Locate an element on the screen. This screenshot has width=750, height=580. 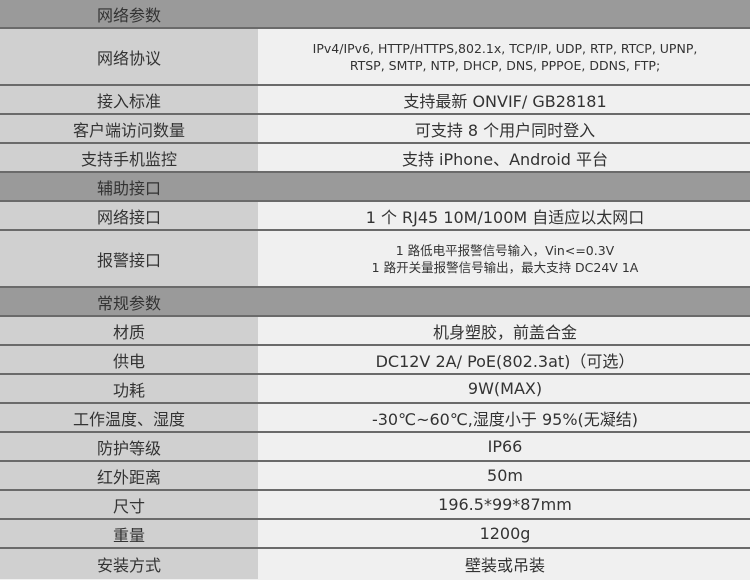
spec-value: 50m is located at coordinates (505, 475).